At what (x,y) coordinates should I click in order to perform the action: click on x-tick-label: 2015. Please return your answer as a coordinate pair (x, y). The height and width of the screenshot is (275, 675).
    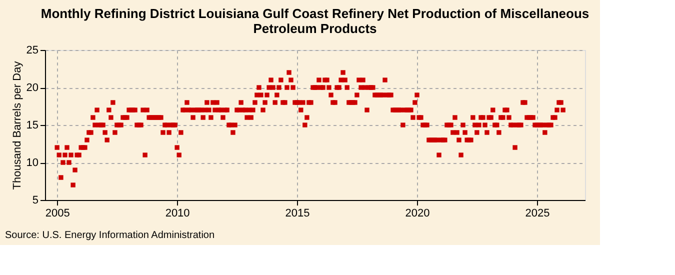
    Looking at the image, I should click on (297, 214).